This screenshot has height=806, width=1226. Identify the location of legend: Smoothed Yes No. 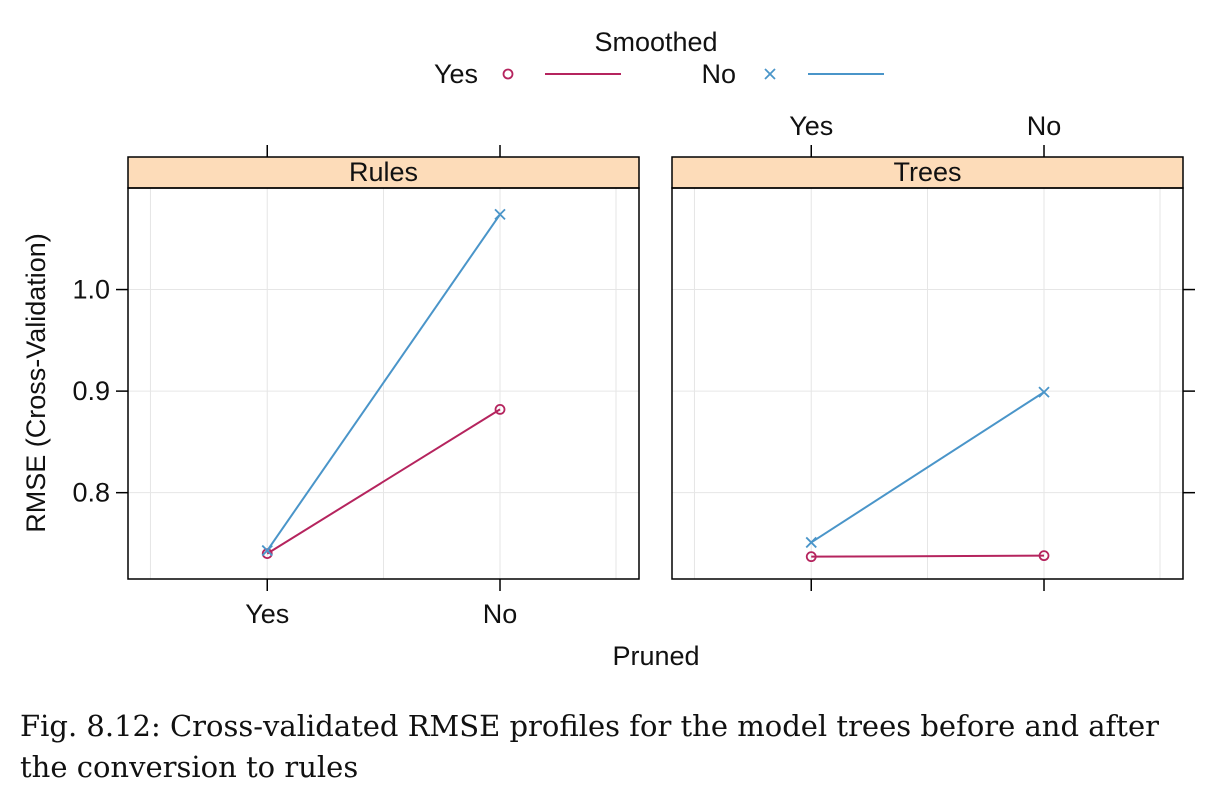
(659, 58).